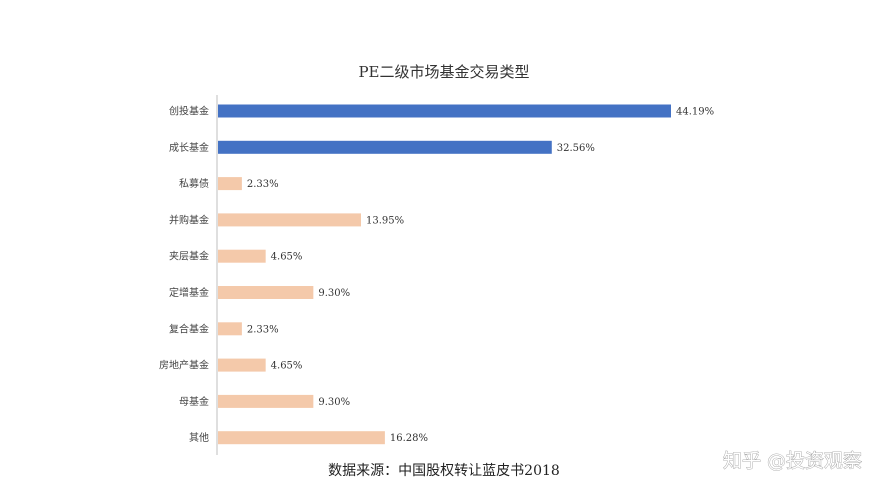 This screenshot has height=500, width=888. I want to click on category-label: 并购基金, so click(189, 219).